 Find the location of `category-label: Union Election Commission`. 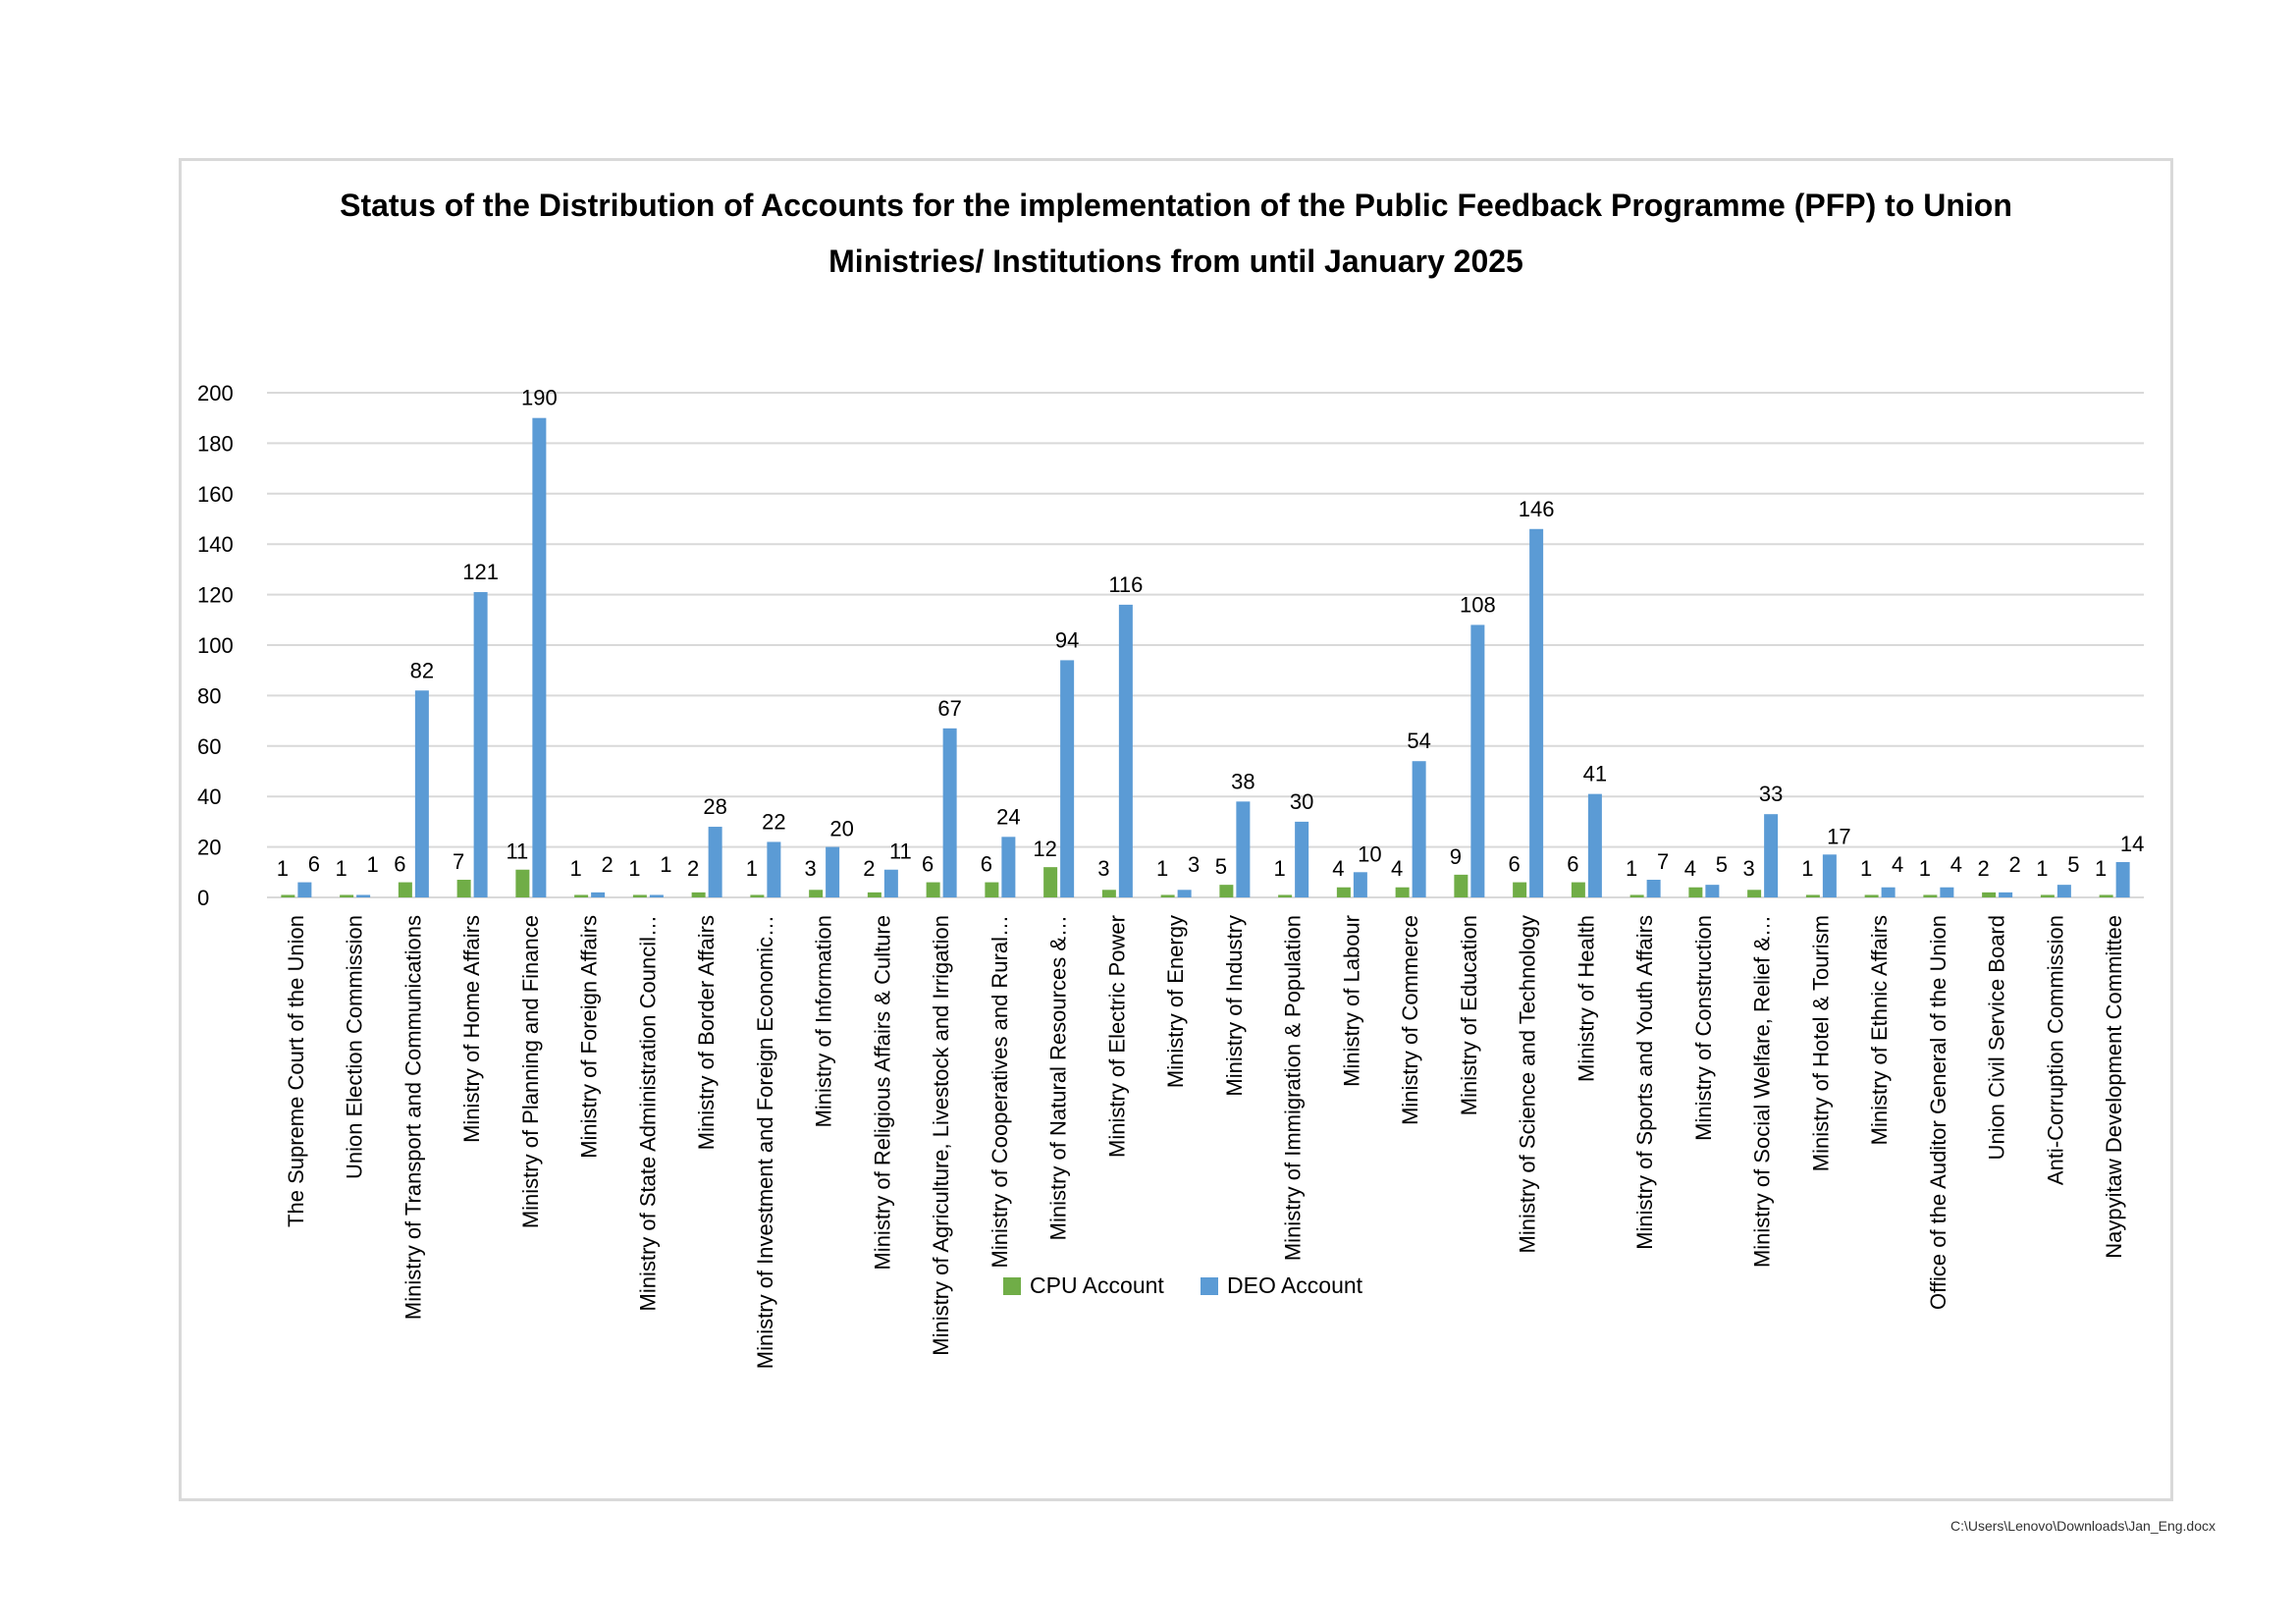

category-label: Union Election Commission is located at coordinates (355, 1047).